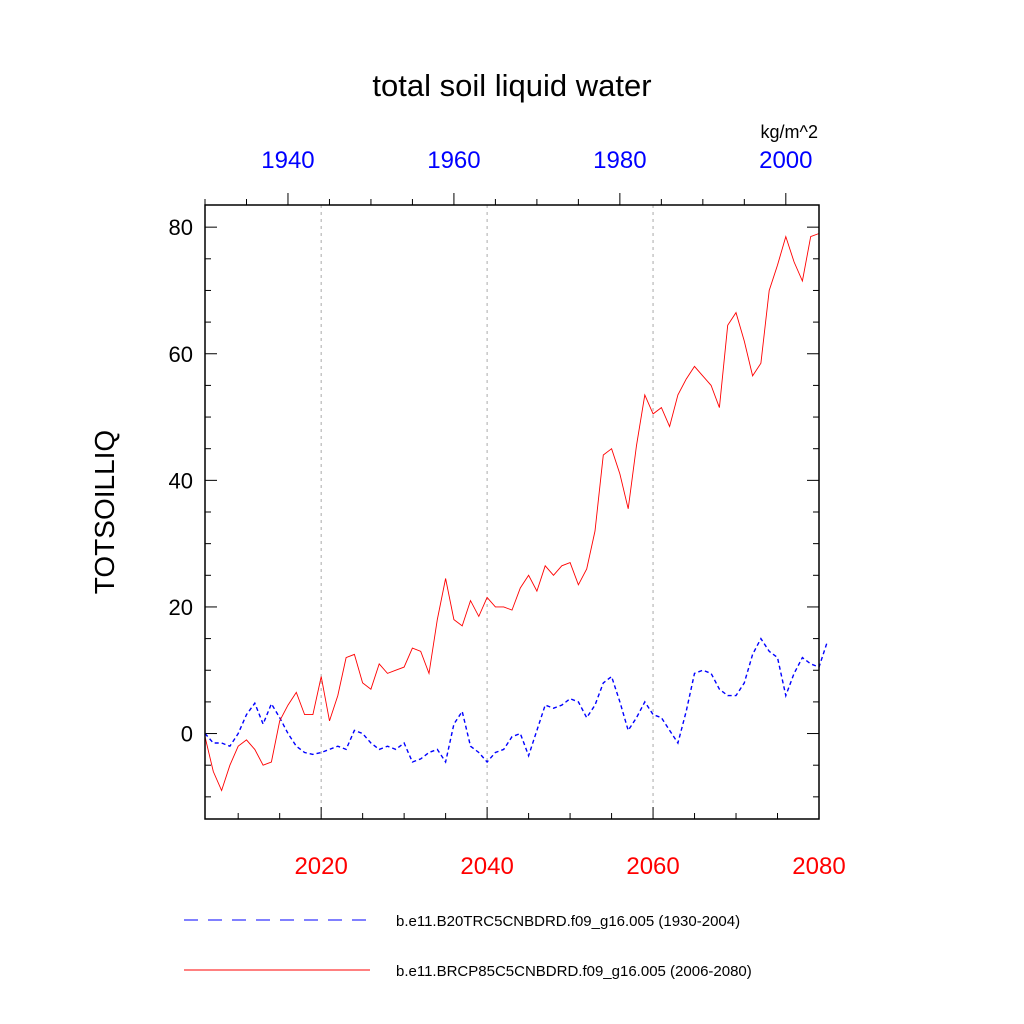  What do you see at coordinates (511, 85) in the screenshot?
I see `chart-title: total soil liquid water` at bounding box center [511, 85].